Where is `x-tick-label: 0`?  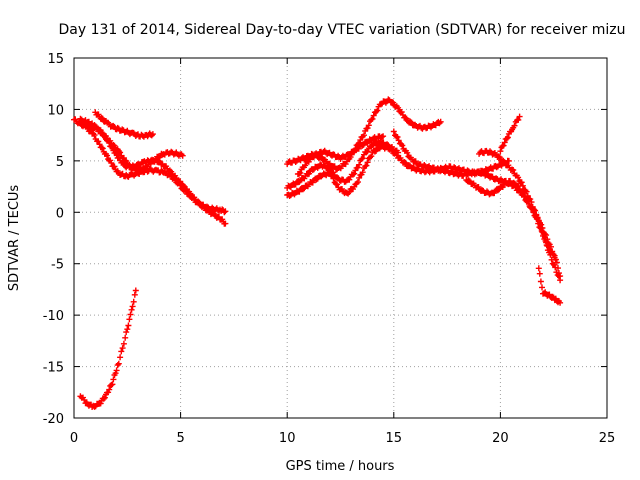
x-tick-label: 0 is located at coordinates (74, 438).